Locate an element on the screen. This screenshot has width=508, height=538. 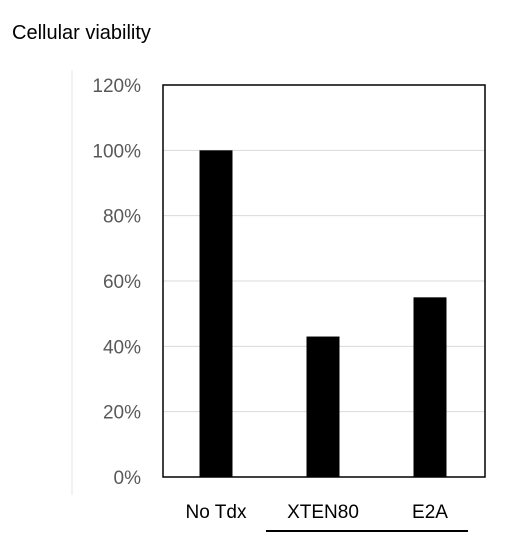
chart-title: Cellular viability is located at coordinates (81, 33).